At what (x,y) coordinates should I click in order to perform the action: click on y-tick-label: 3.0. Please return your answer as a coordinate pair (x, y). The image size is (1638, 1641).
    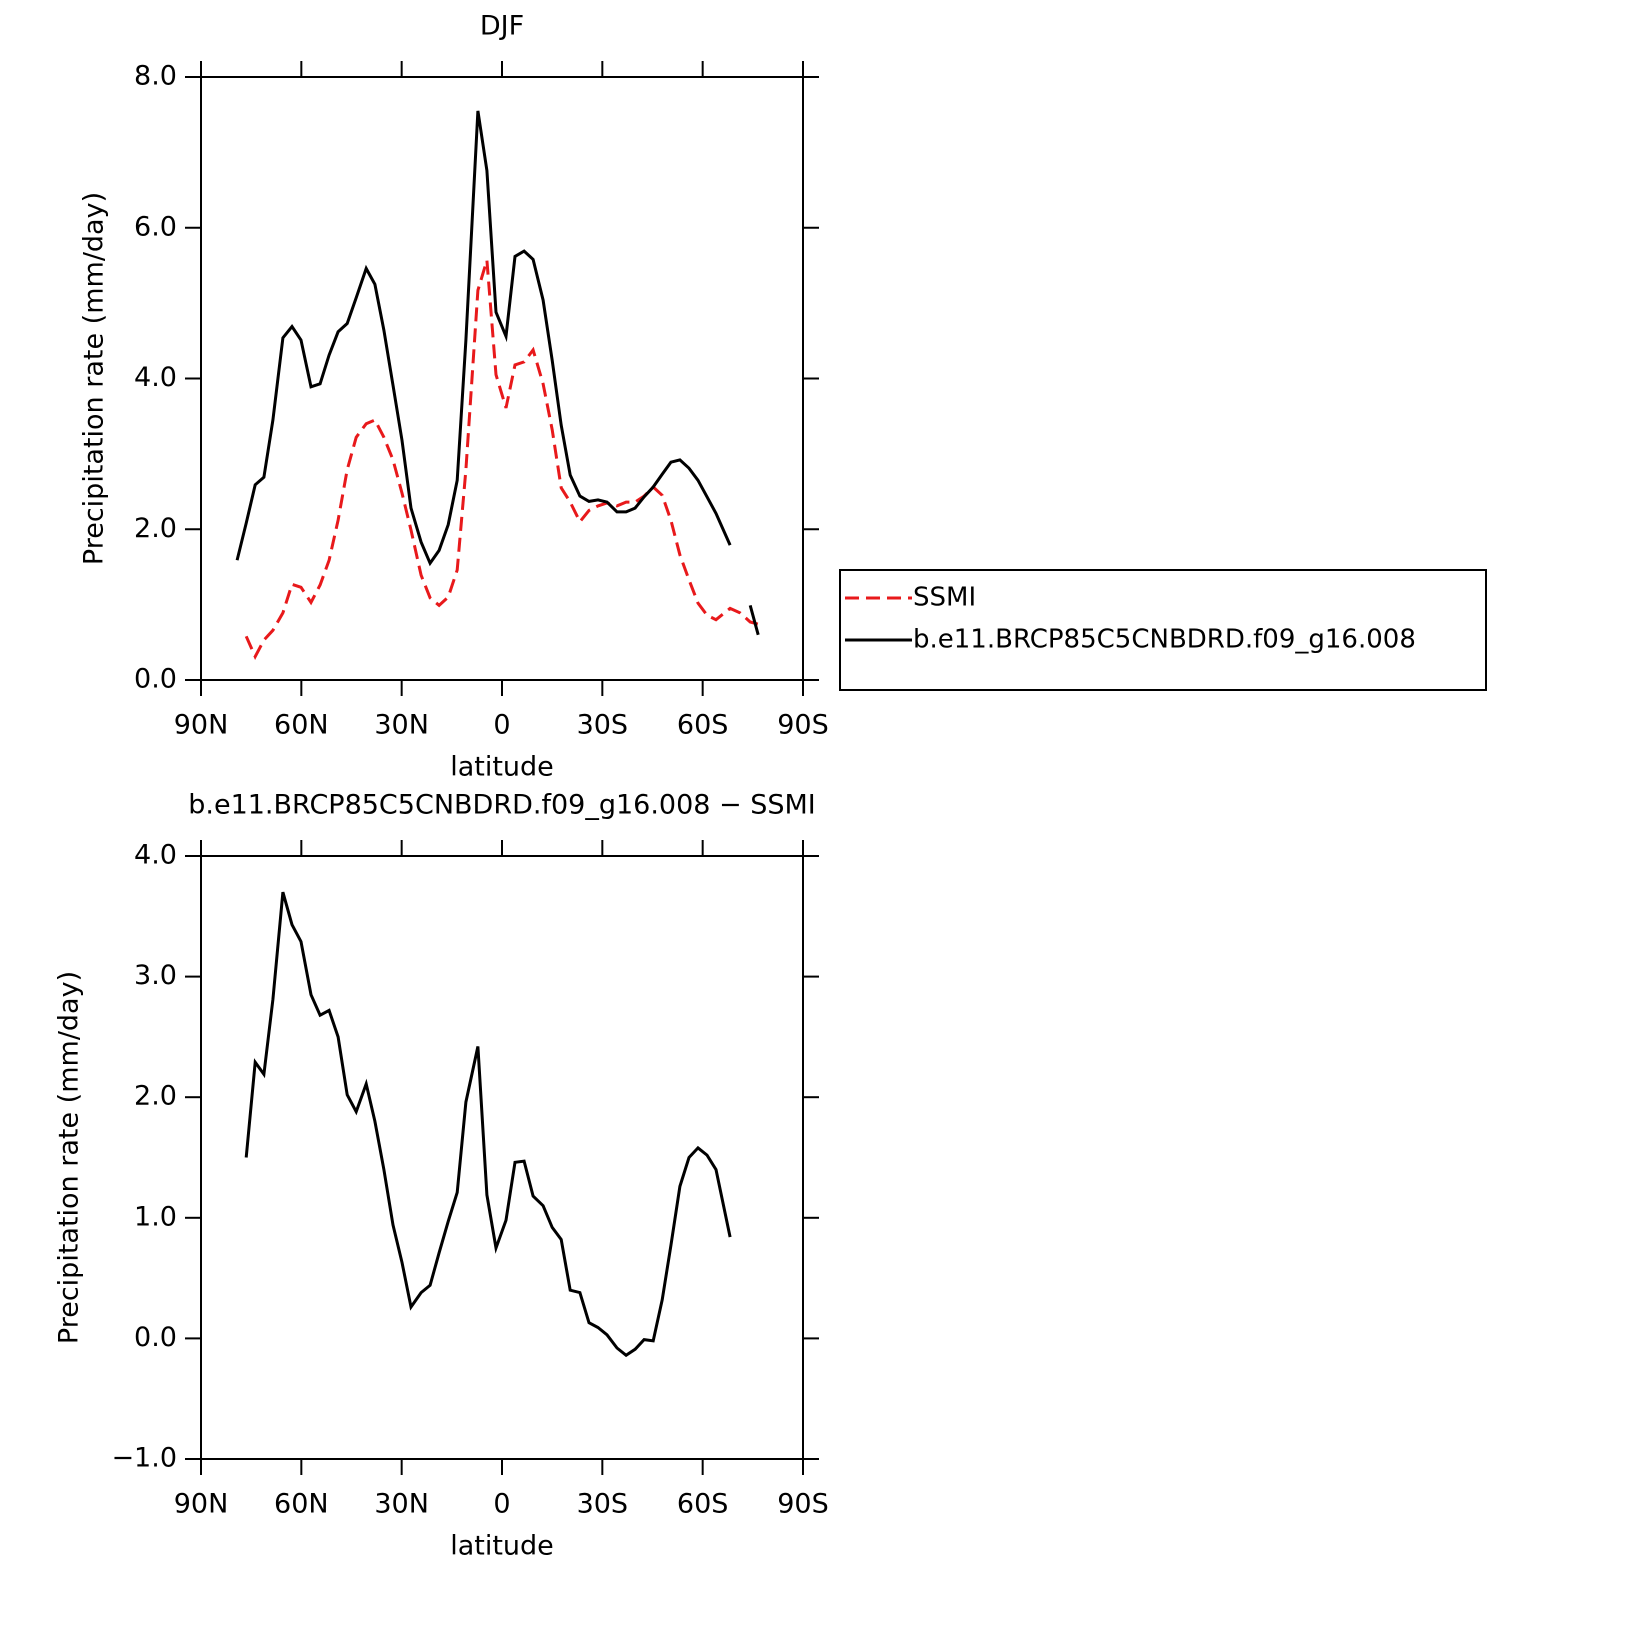
    Looking at the image, I should click on (155, 975).